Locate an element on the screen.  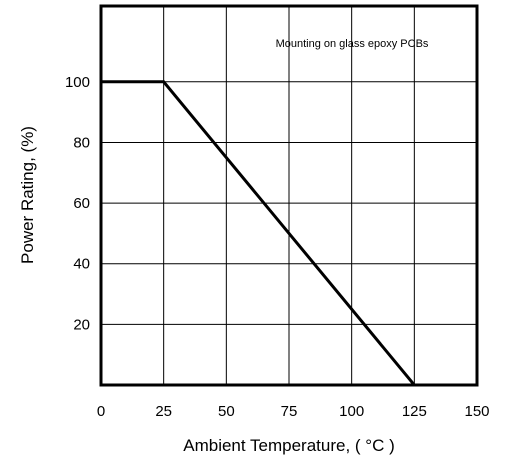
x-tick-labels: 0 25 50 75 100 125 150 is located at coordinates (293, 411).